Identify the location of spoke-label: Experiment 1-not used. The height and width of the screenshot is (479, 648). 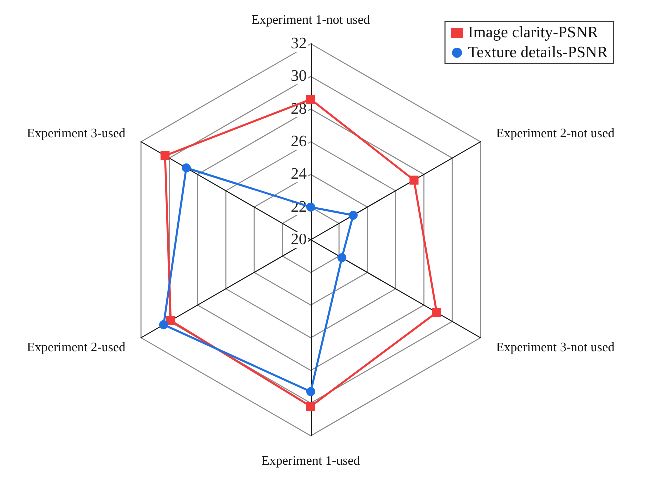
(311, 19).